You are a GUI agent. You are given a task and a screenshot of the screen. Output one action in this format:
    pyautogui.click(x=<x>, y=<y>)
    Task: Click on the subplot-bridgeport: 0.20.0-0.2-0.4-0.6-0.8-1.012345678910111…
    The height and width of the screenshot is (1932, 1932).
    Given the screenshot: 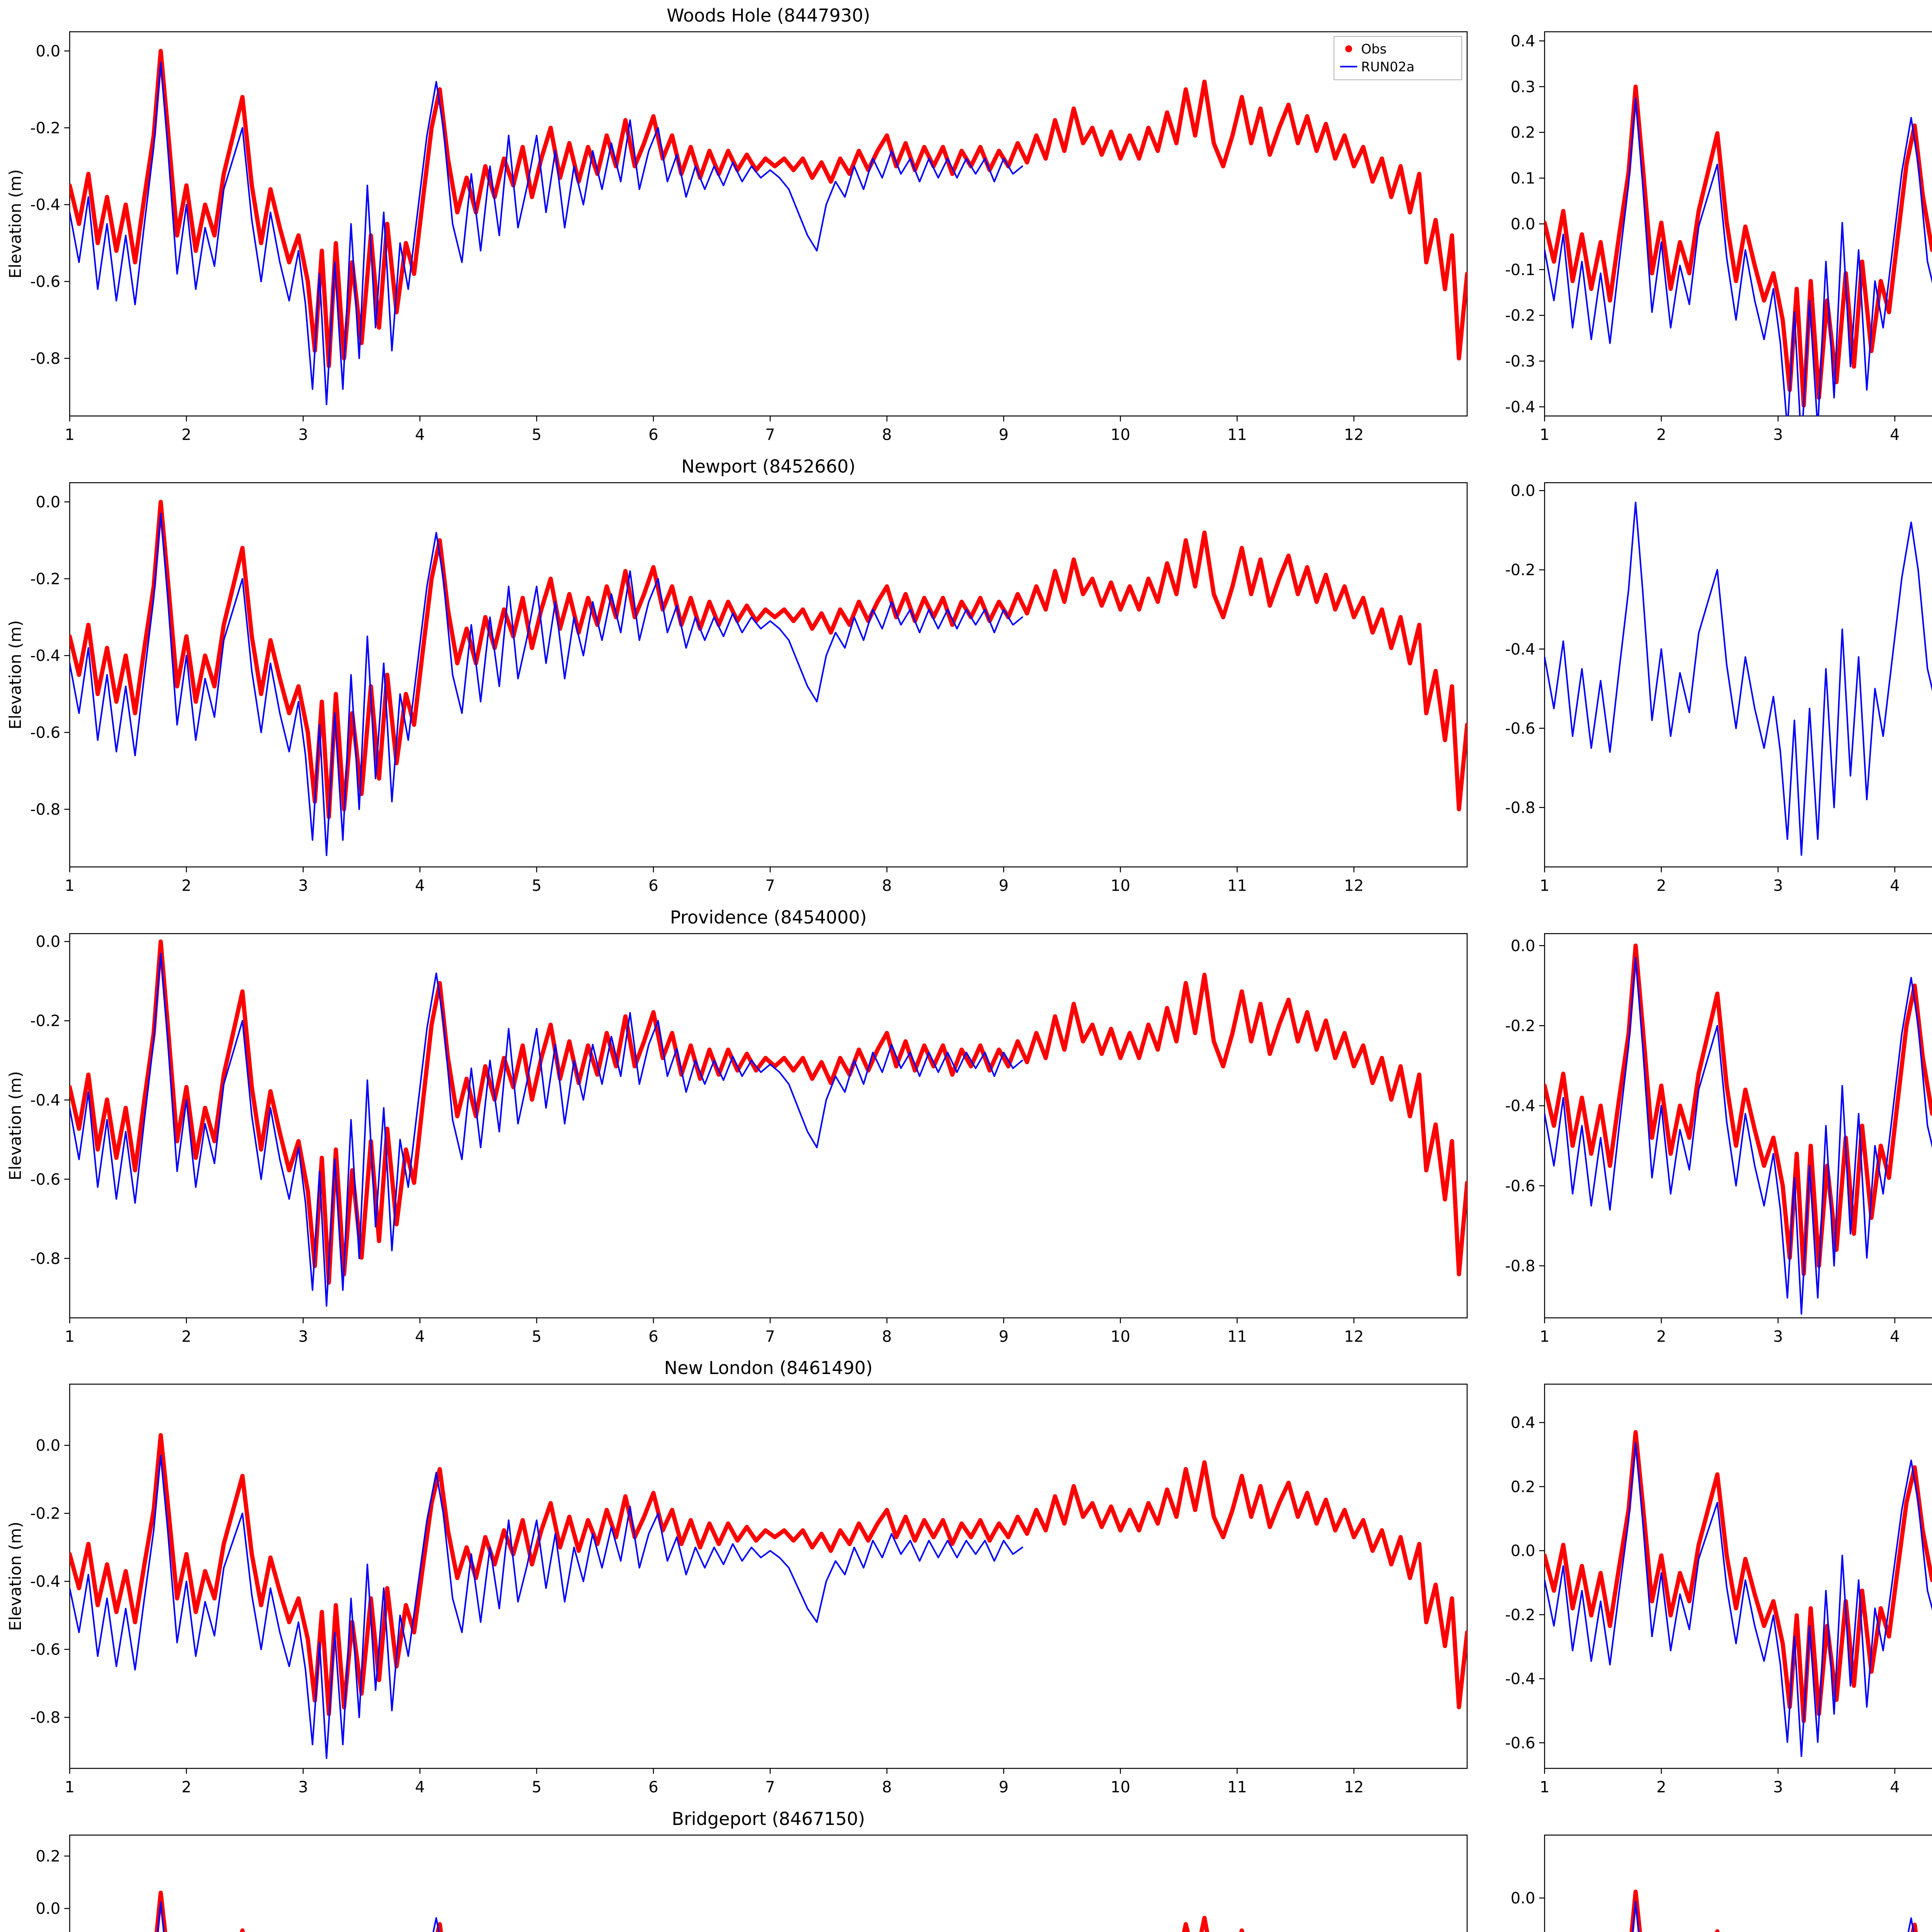 What is the action you would take?
    pyautogui.click(x=741, y=1869)
    